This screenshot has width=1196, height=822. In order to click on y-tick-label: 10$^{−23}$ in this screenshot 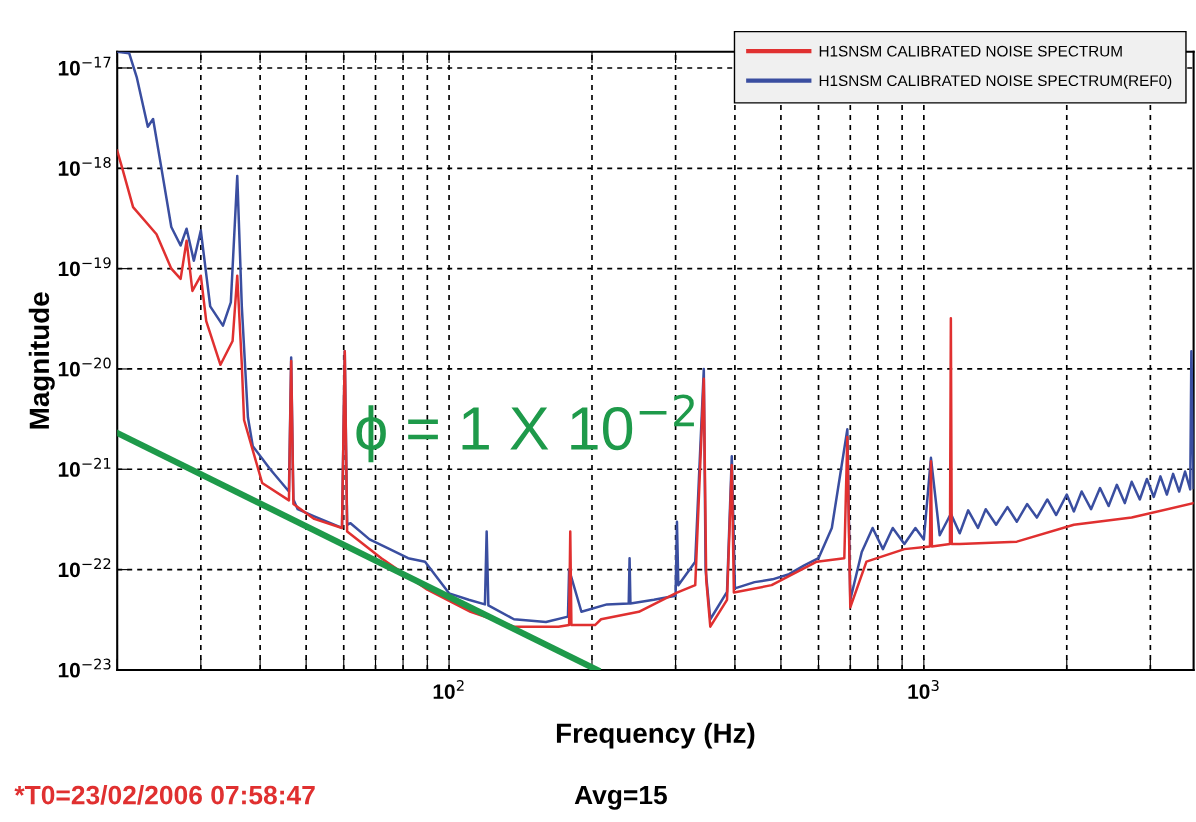, I will do `click(84, 668)`.